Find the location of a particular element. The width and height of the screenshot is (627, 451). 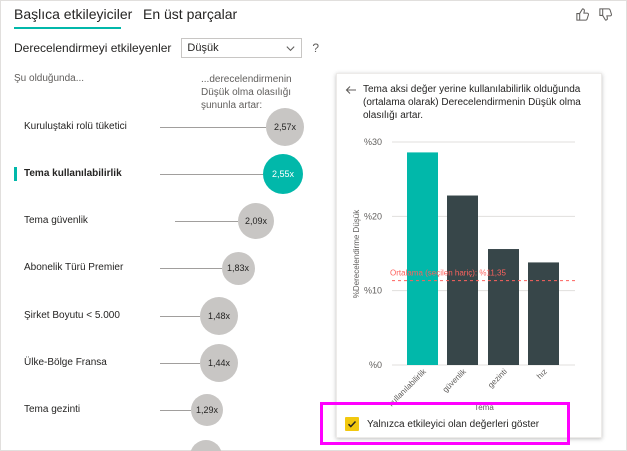

influencer-only-checkbox is located at coordinates (352, 424).